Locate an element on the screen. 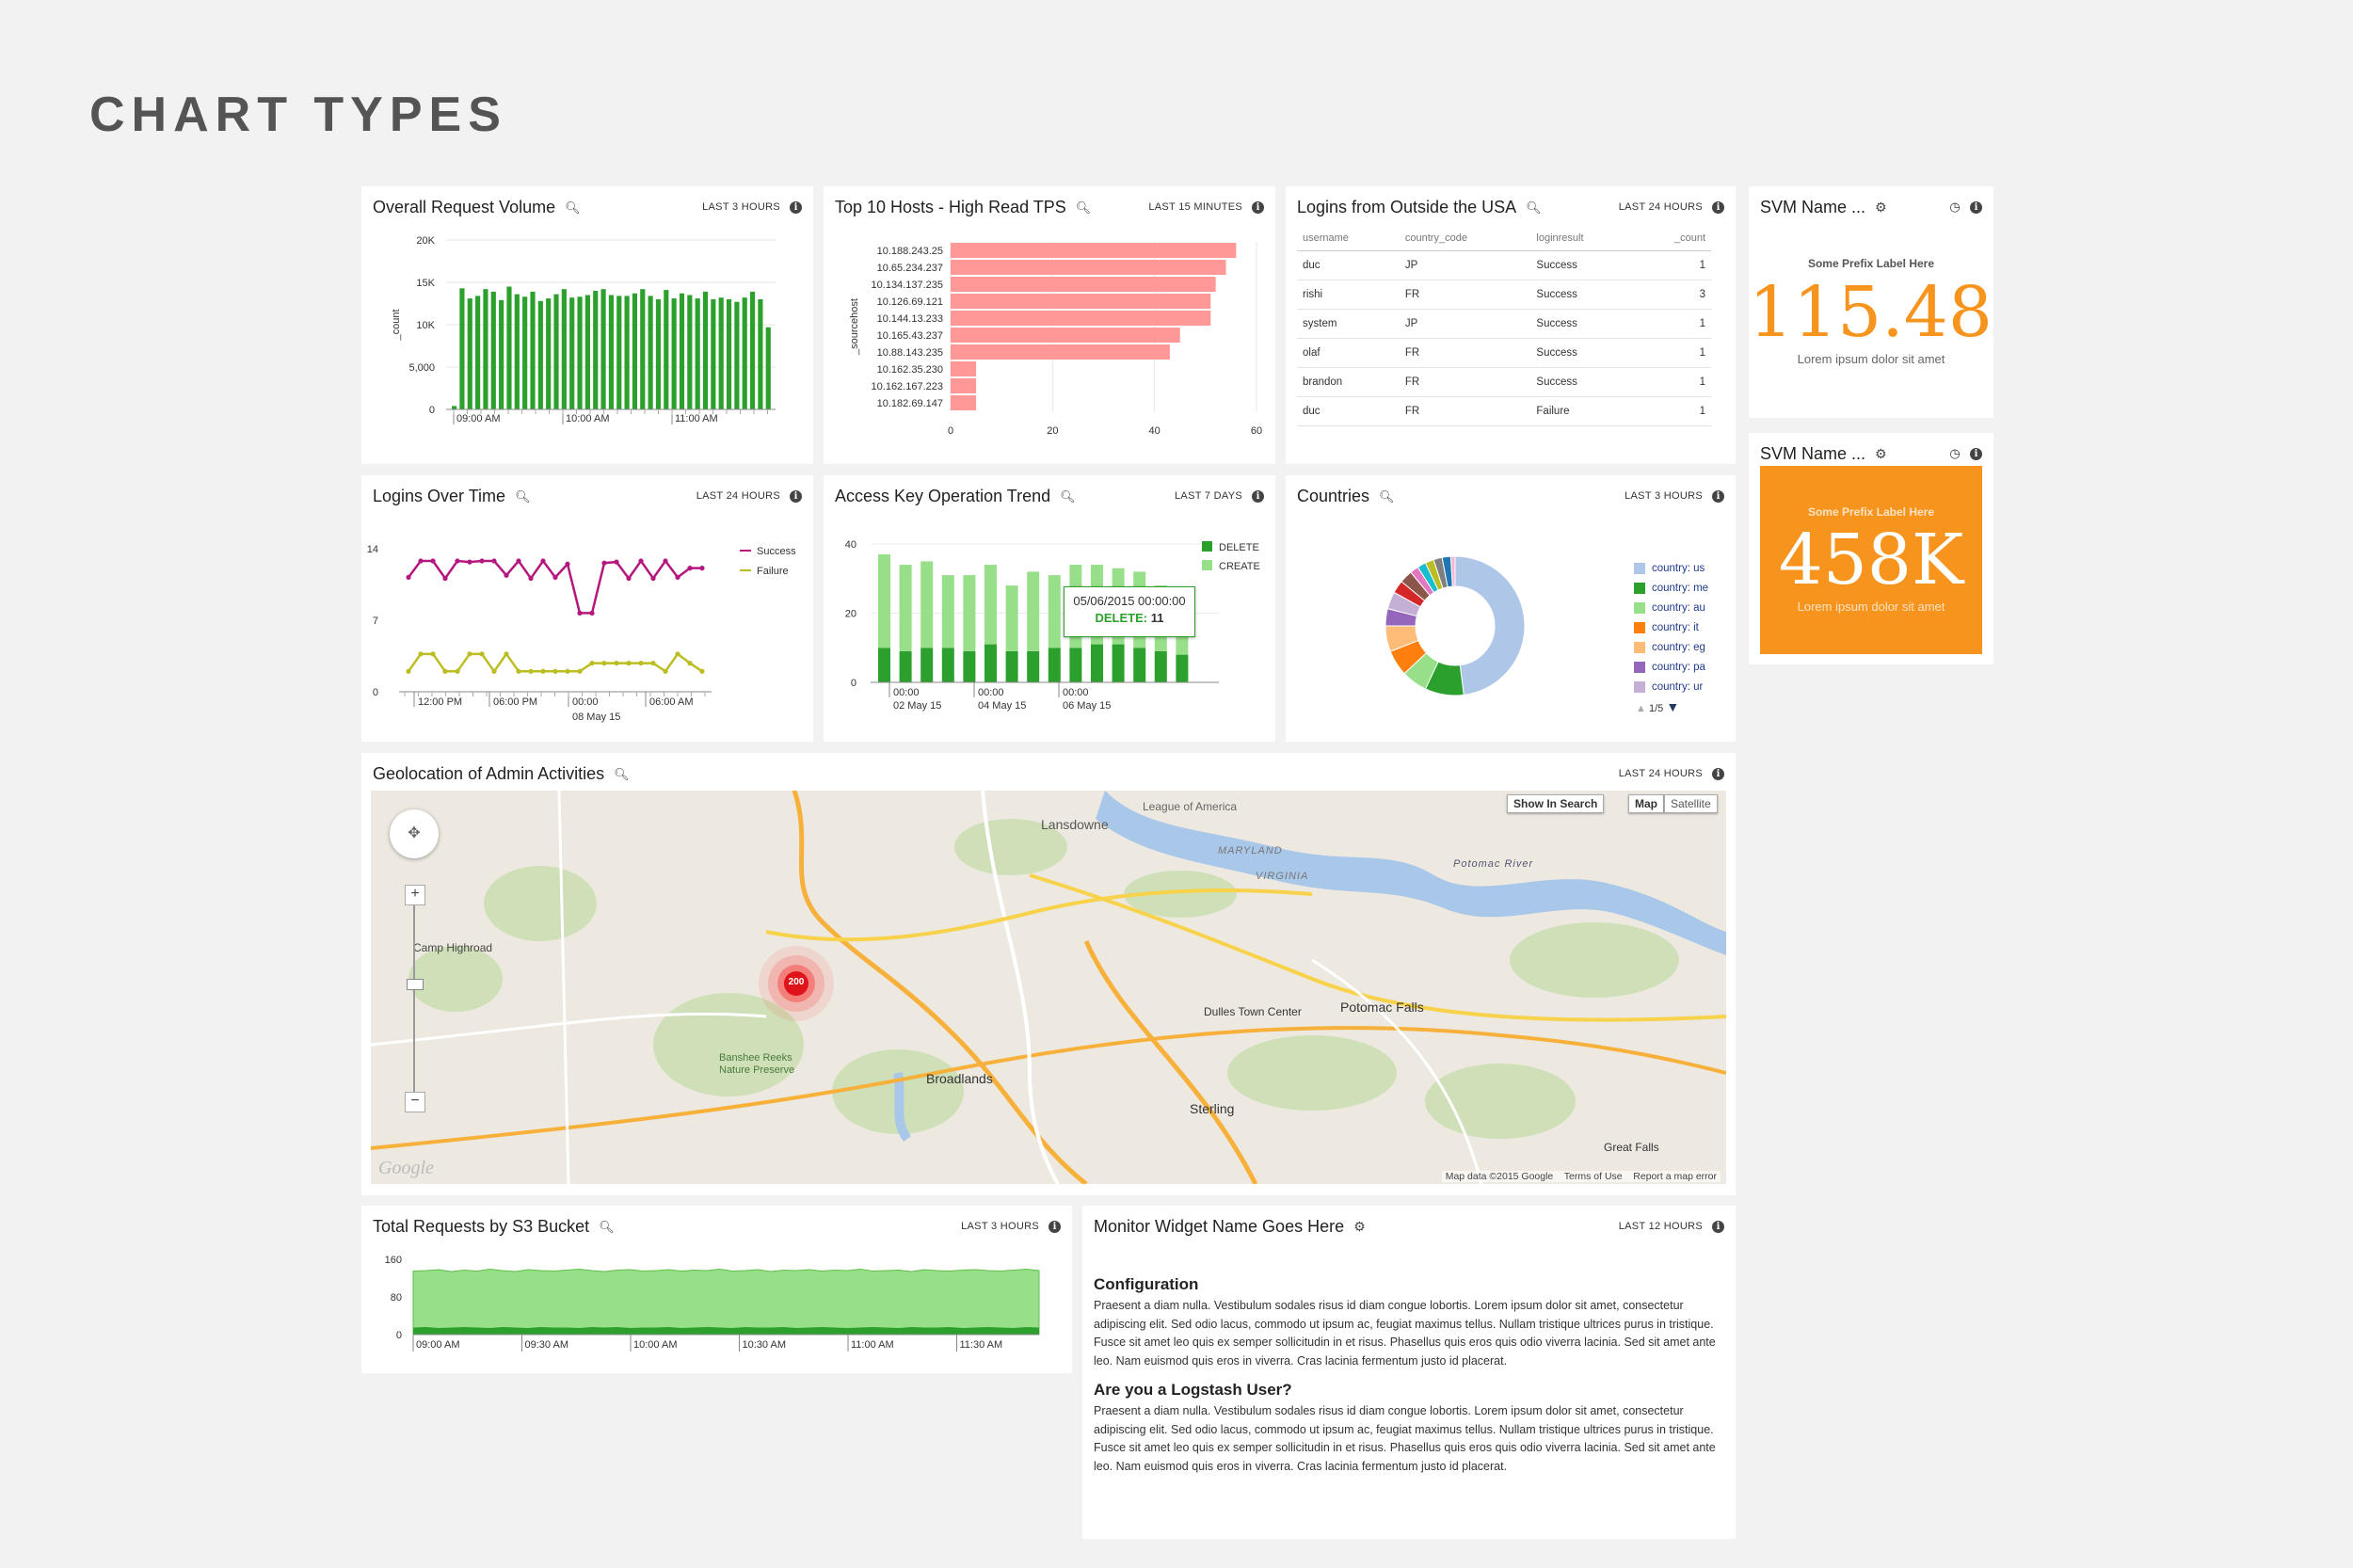 Image resolution: width=2353 pixels, height=1568 pixels. zoom-slider-track is located at coordinates (414, 998).